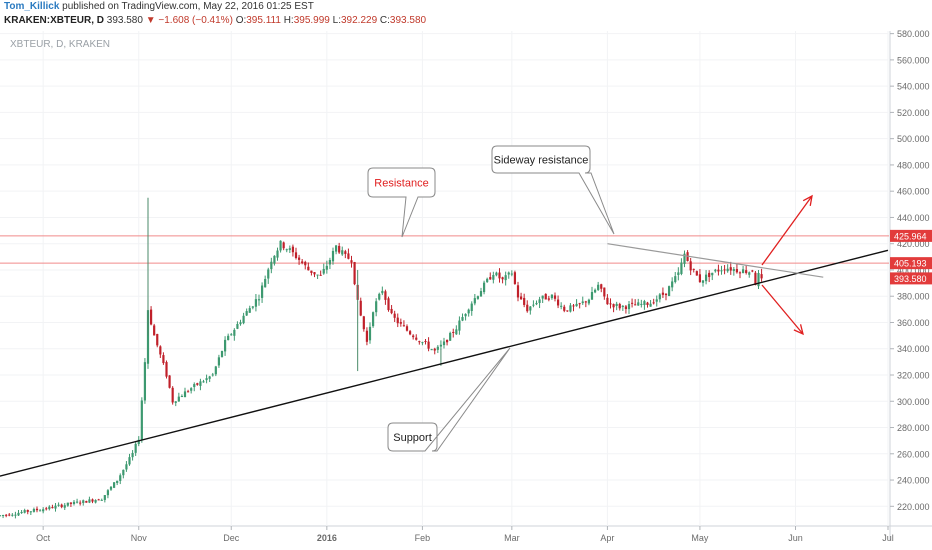 The height and width of the screenshot is (550, 932). I want to click on low-label: L:, so click(336, 20).